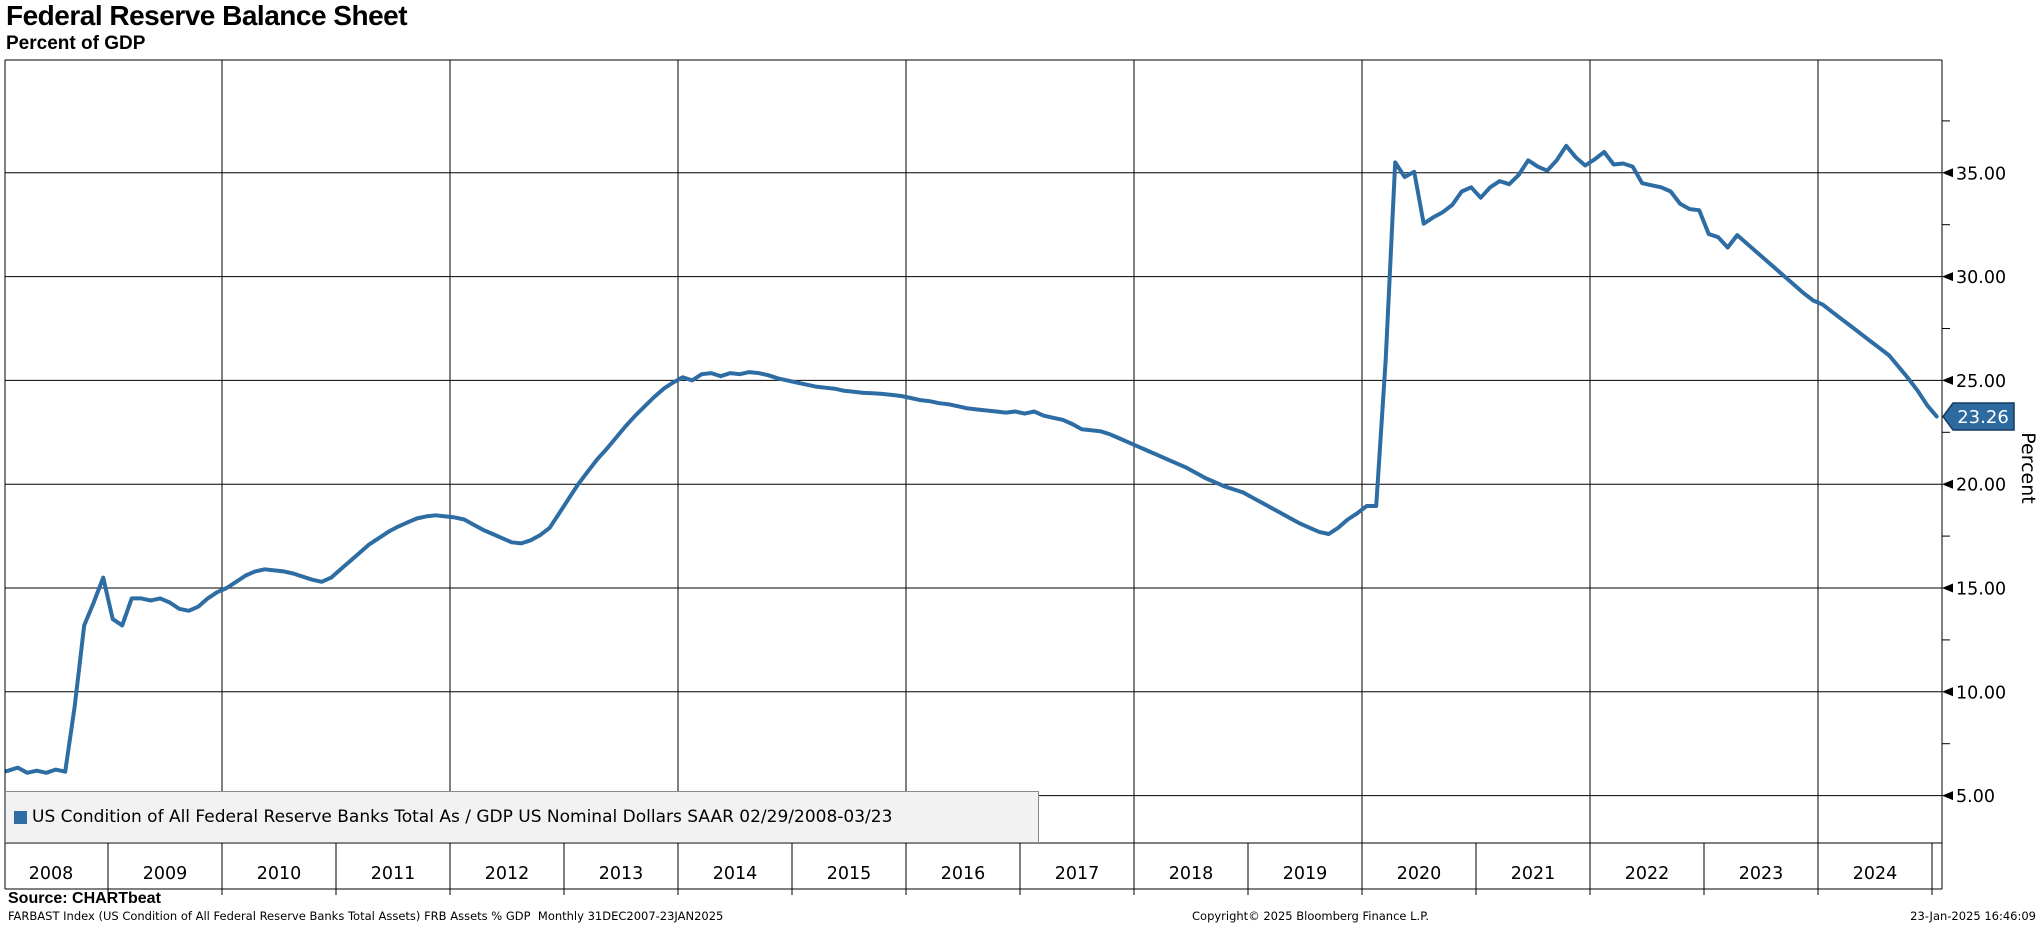 This screenshot has height=936, width=2041. Describe the element at coordinates (2028, 468) in the screenshot. I see `y-axis-title: Percent` at that location.